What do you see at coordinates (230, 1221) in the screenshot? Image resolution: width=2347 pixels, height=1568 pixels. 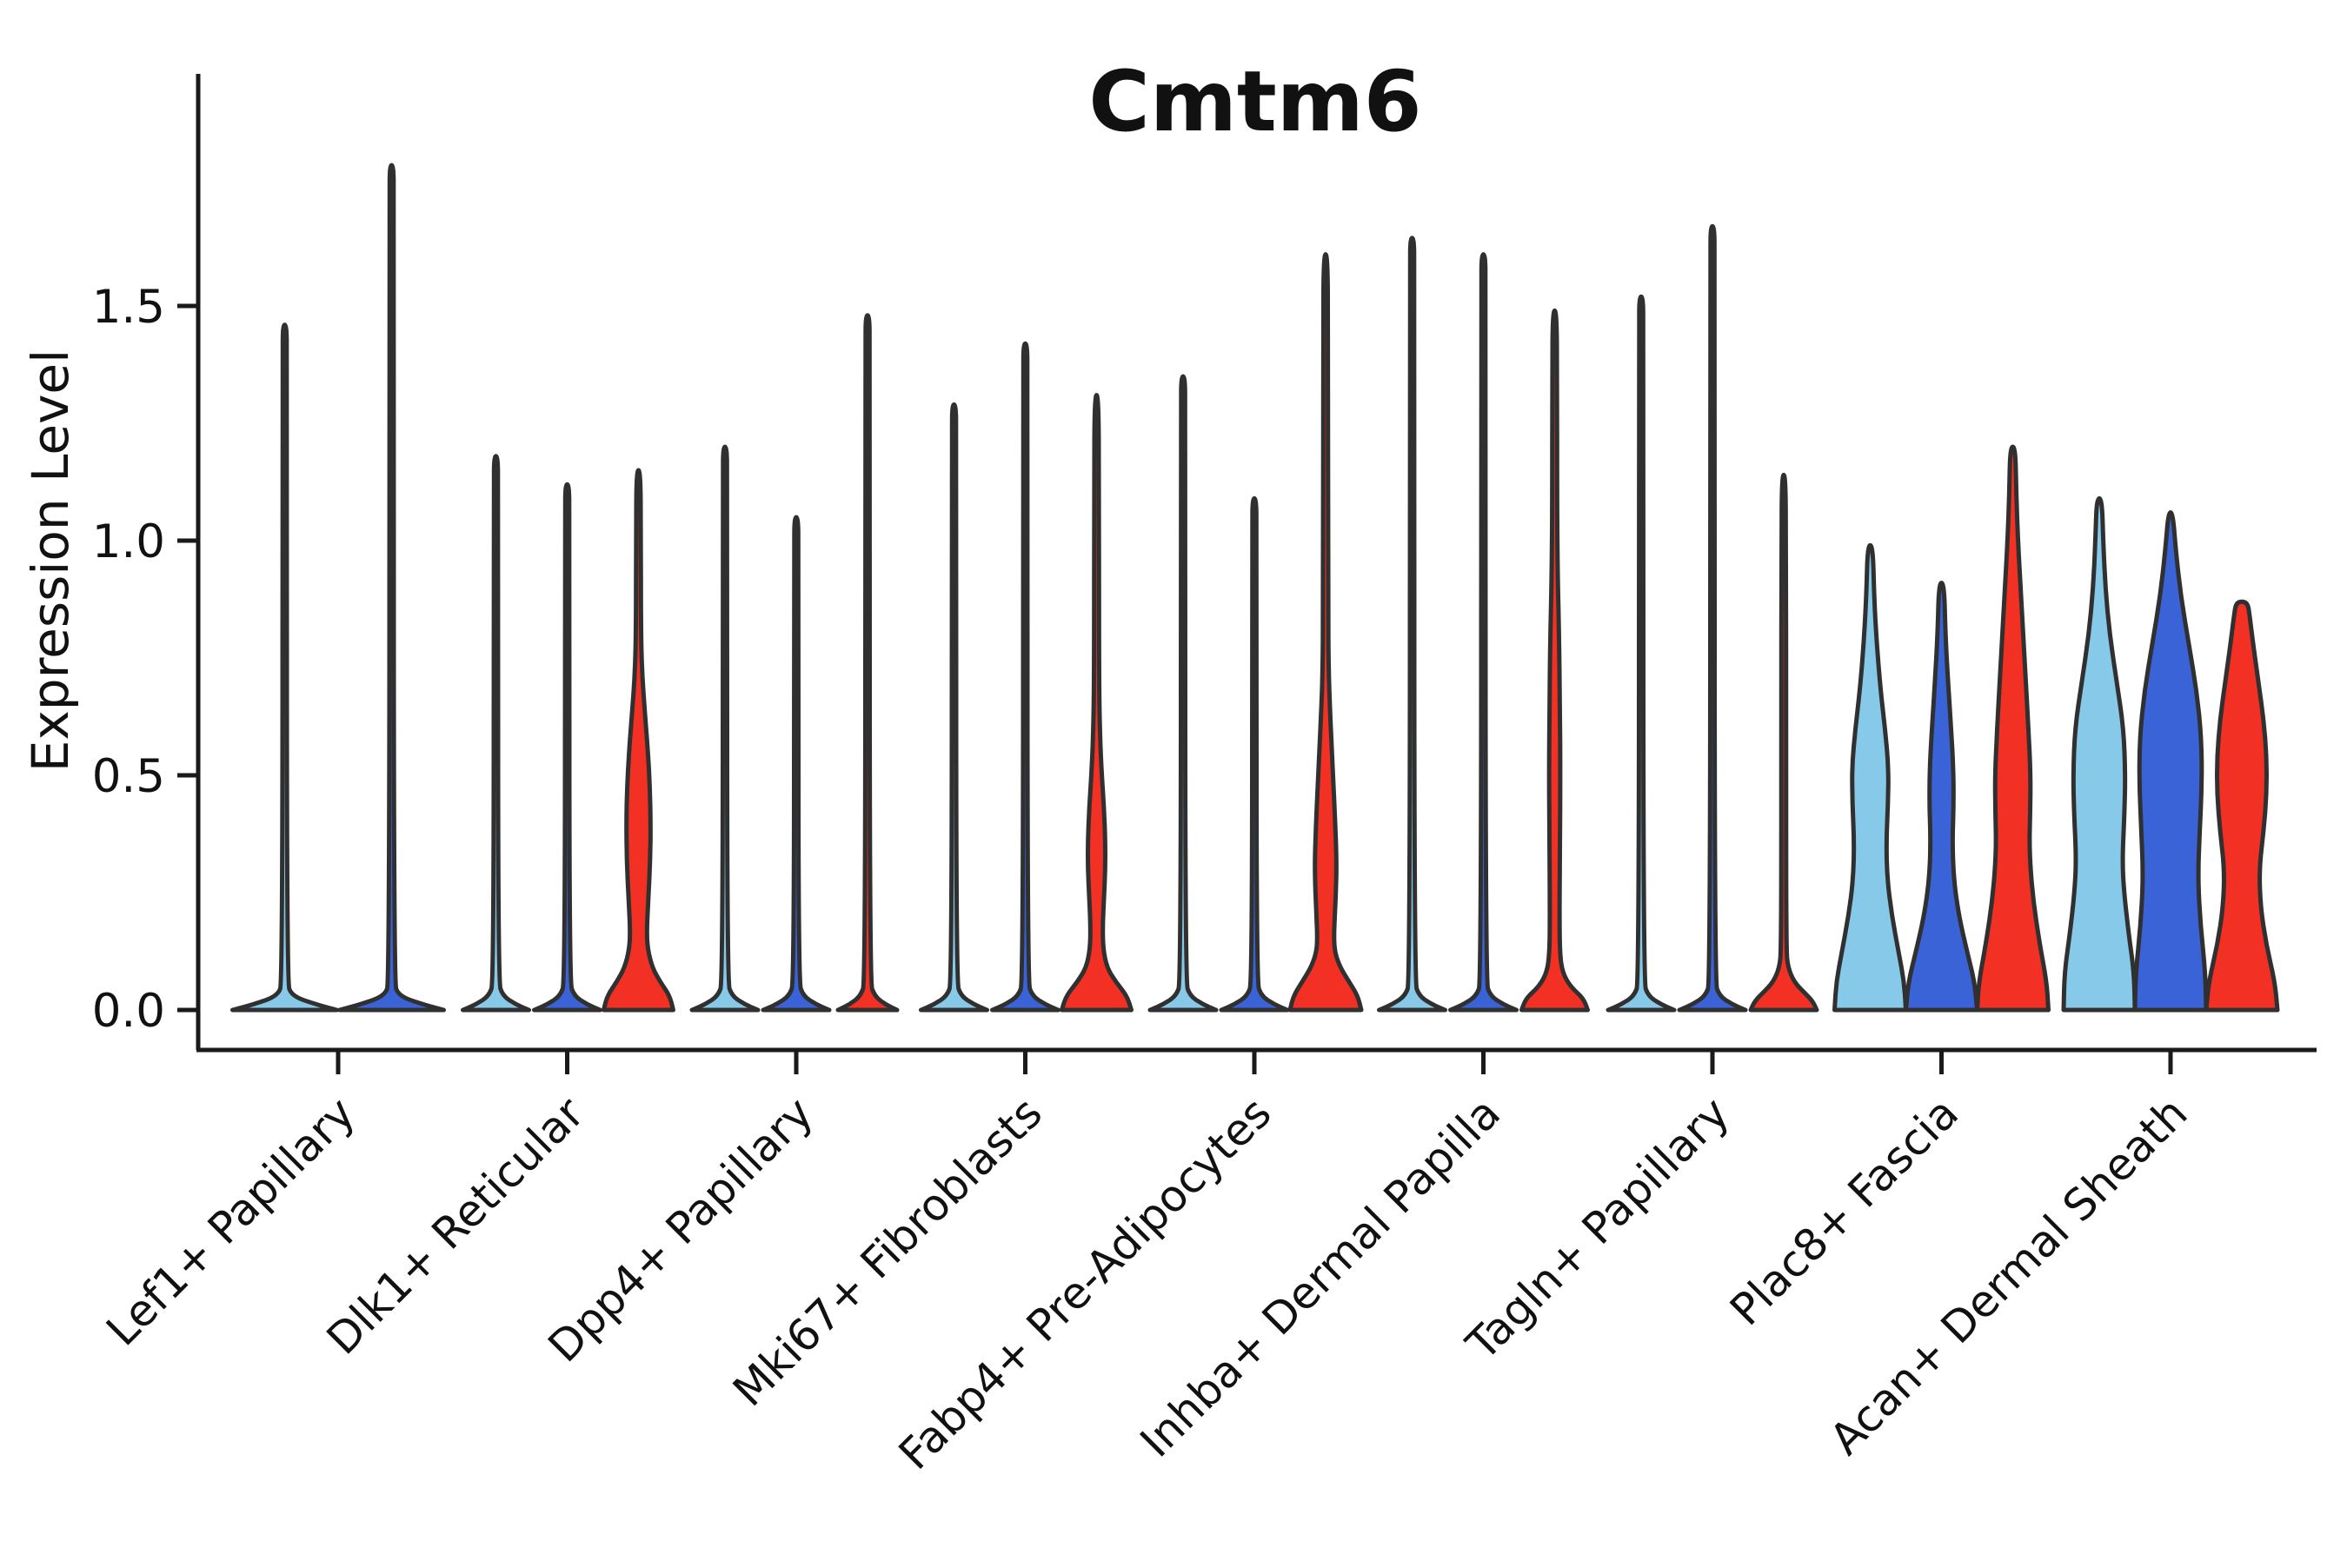 I see `x-tick-label: Lef1+ Papillary` at bounding box center [230, 1221].